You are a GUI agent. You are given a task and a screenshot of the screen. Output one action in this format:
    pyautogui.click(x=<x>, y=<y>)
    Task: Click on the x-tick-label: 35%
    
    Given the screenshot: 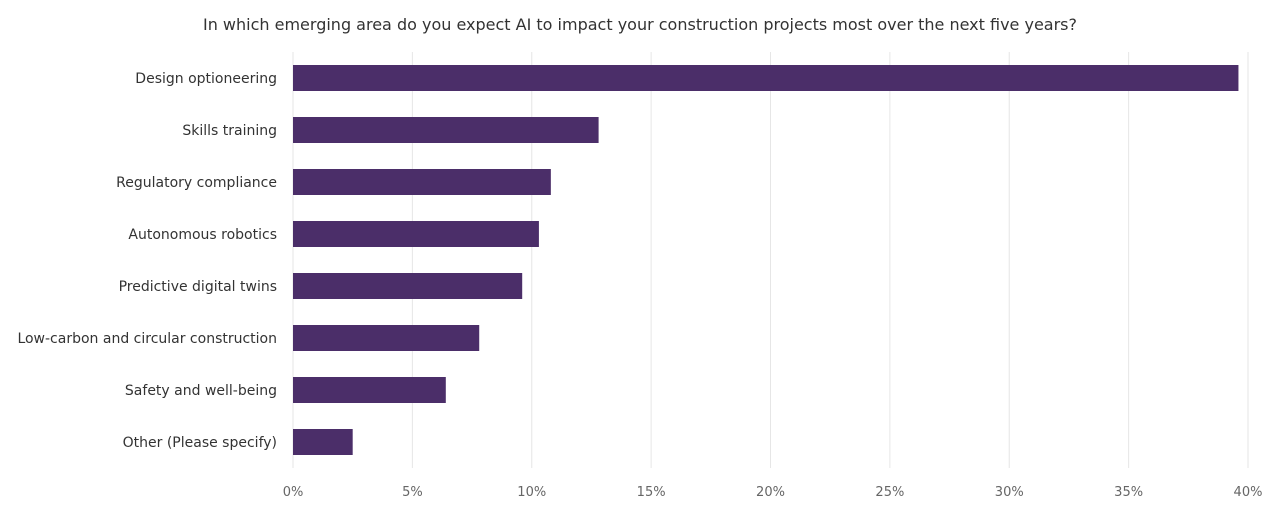 What is the action you would take?
    pyautogui.click(x=1128, y=492)
    